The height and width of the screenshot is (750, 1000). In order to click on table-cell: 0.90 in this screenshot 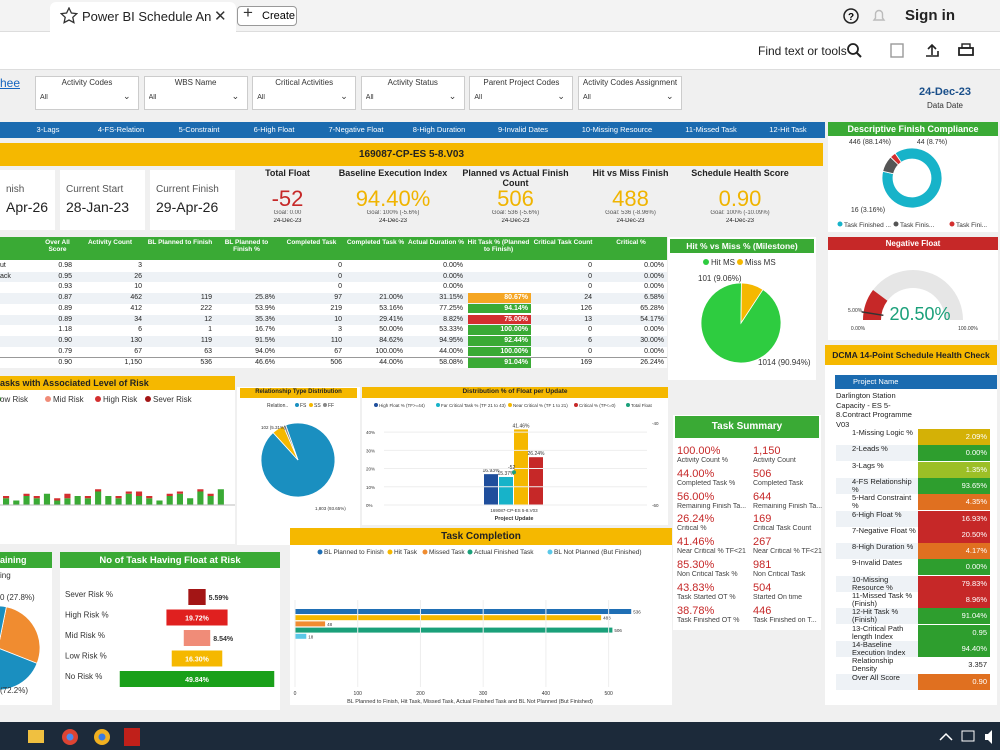, I will do `click(65, 340)`.